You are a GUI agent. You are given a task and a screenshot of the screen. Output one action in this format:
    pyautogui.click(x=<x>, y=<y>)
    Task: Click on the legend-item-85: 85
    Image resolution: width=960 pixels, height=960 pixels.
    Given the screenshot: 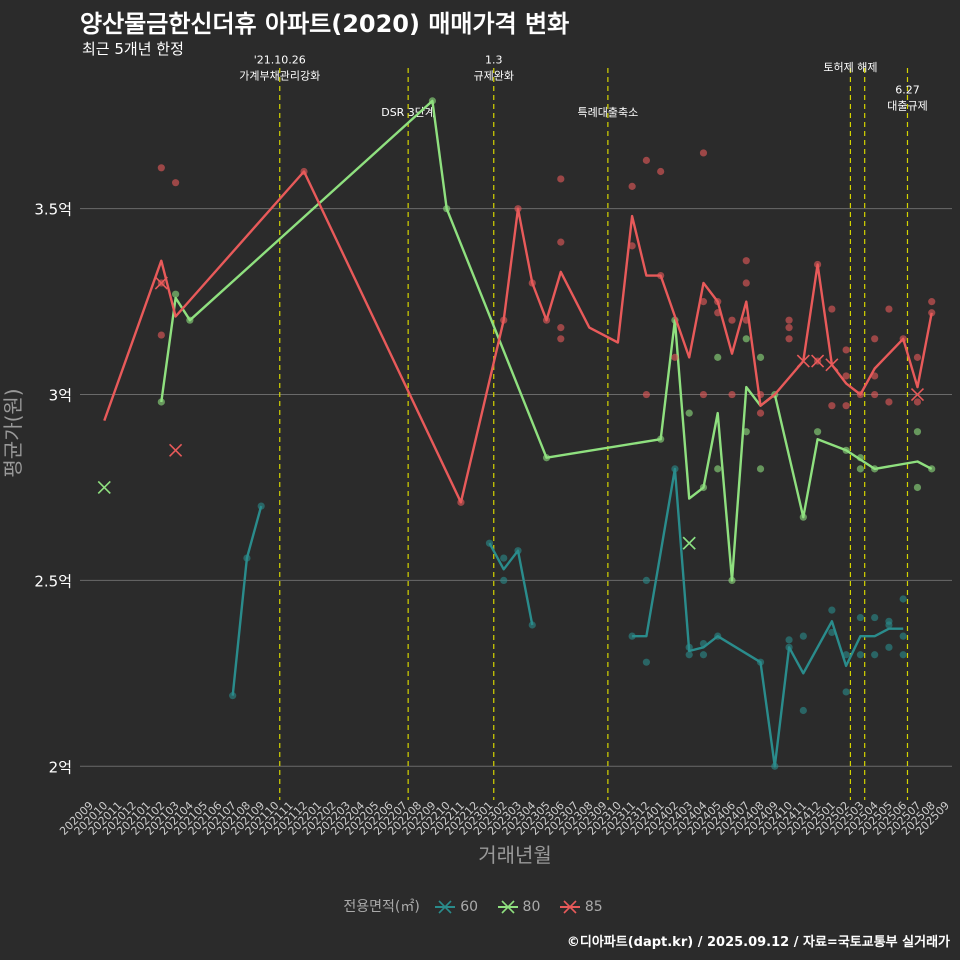 What is the action you would take?
    pyautogui.click(x=581, y=907)
    